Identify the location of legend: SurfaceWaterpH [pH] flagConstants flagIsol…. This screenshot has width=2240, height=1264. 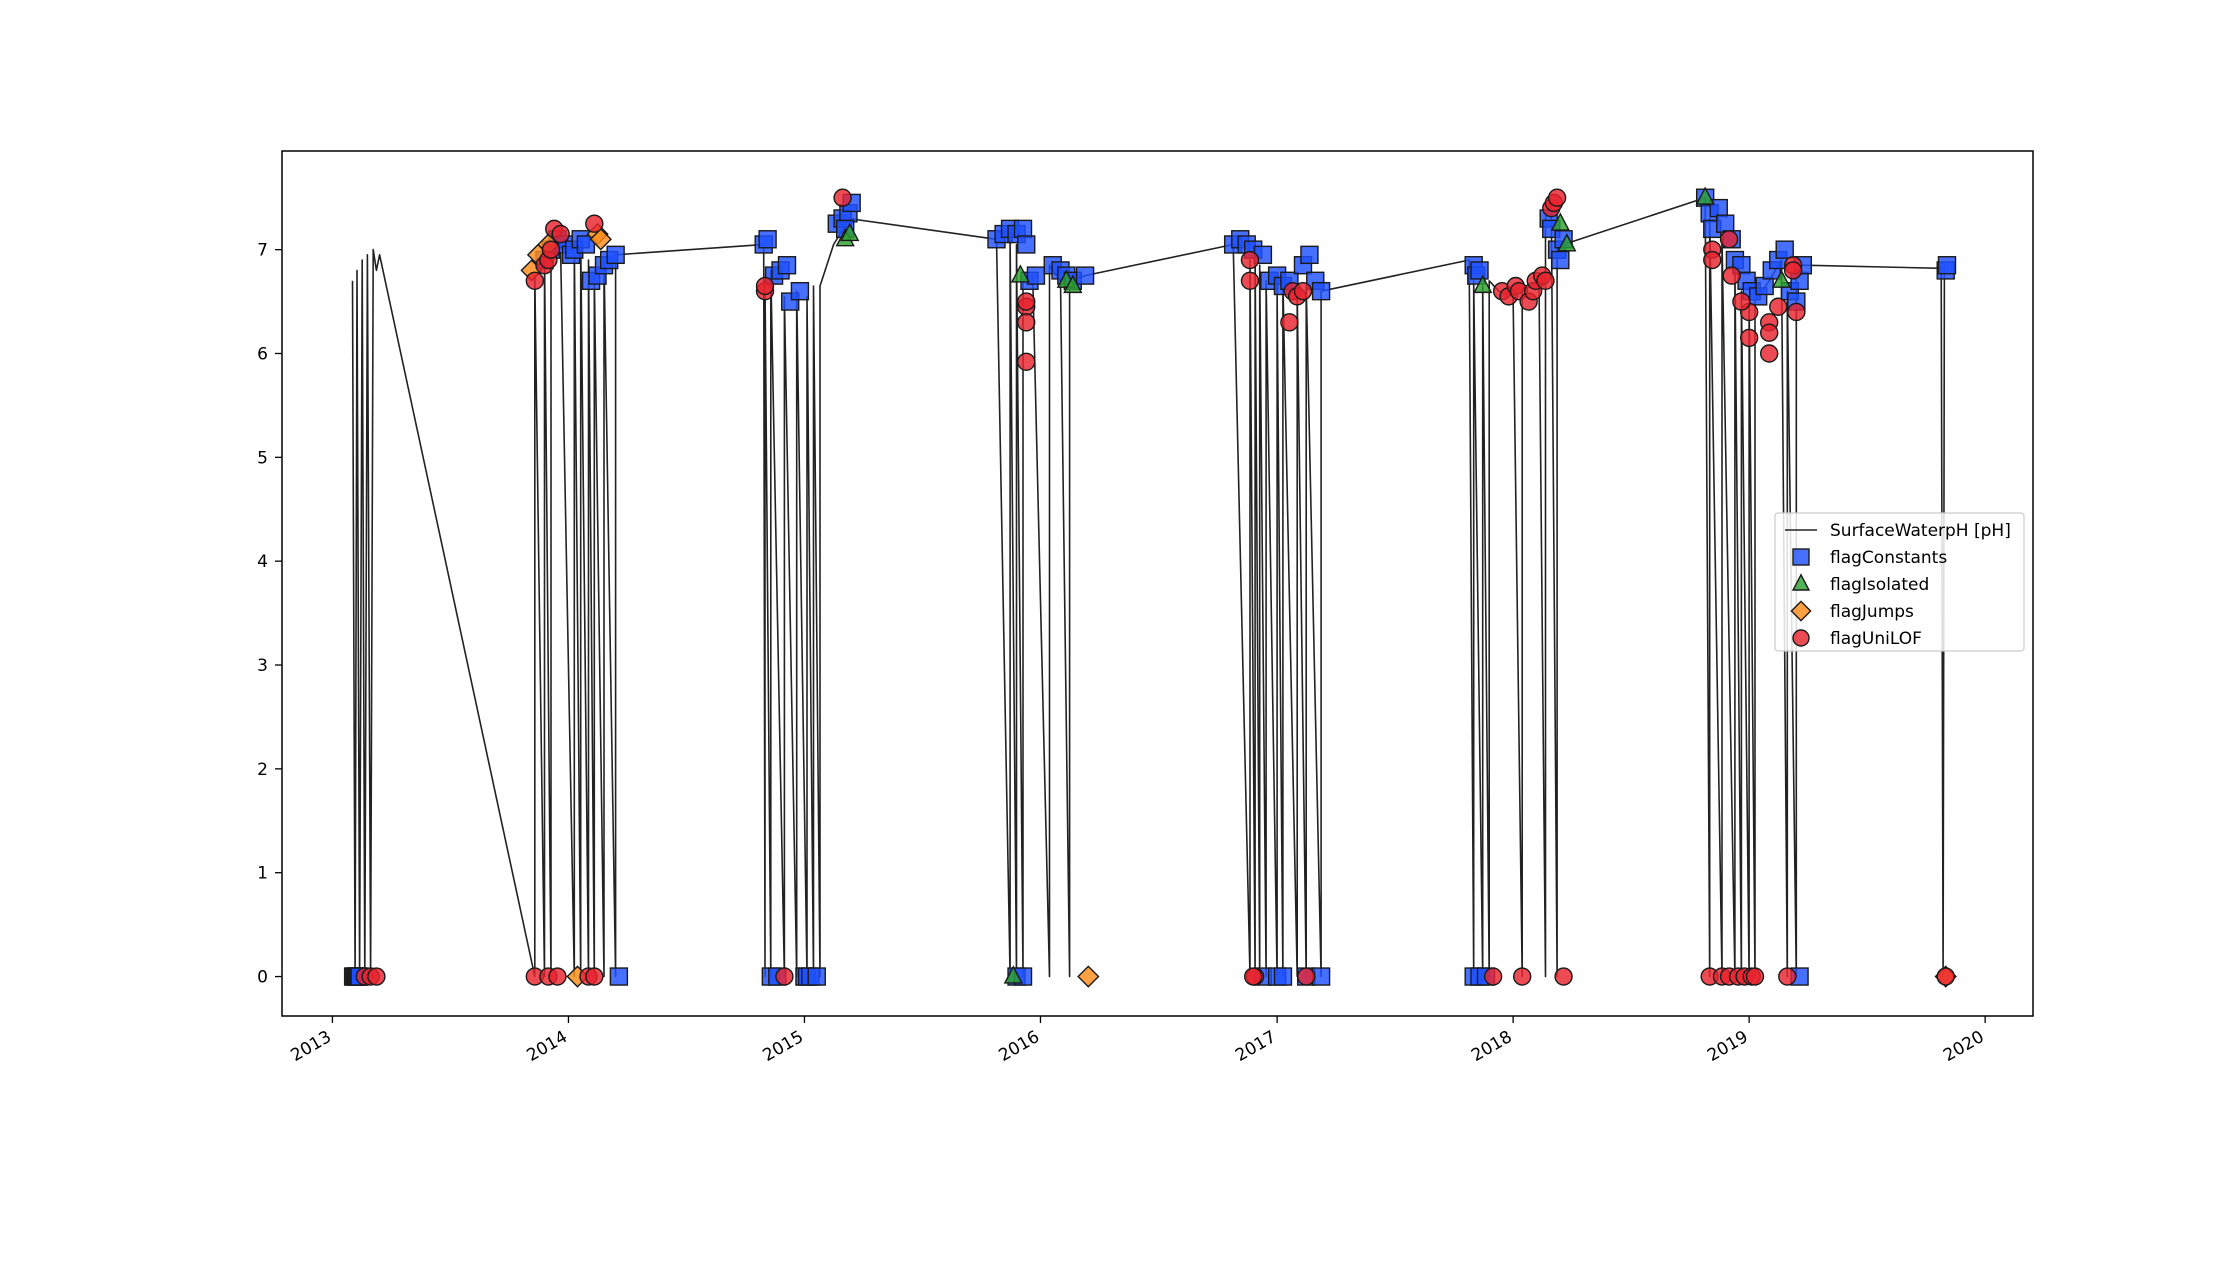
(1899, 582).